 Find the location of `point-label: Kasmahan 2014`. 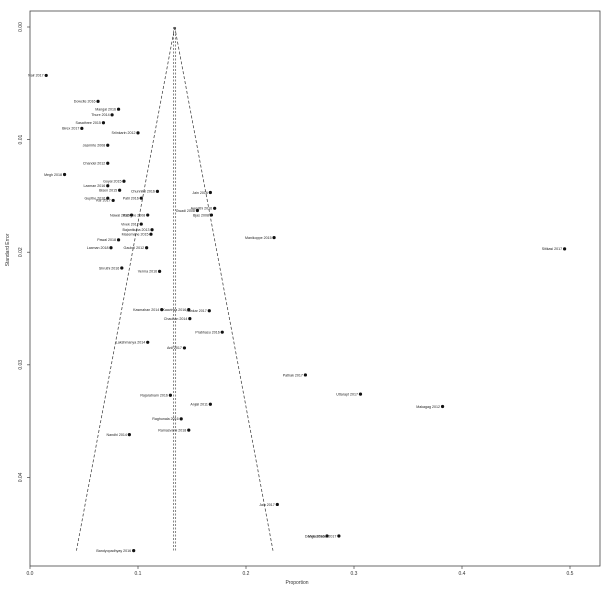

point-label: Kasmahan 2014 is located at coordinates (146, 310).